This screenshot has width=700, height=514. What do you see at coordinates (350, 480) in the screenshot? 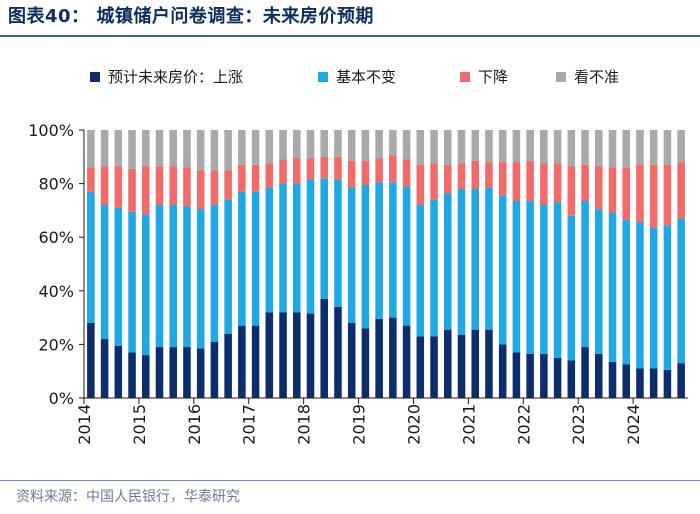
I see `footer-divider` at bounding box center [350, 480].